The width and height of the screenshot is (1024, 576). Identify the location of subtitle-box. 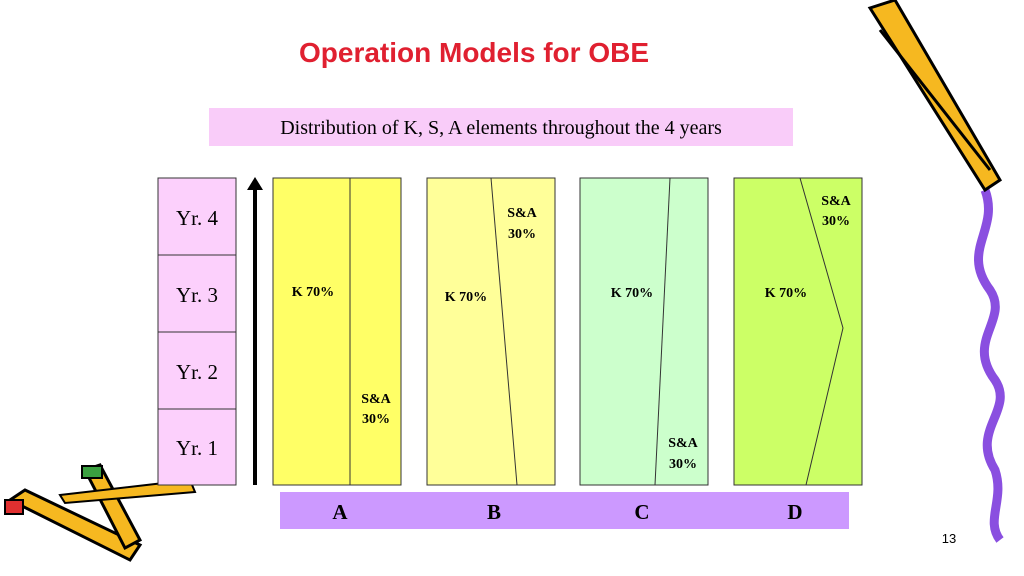
(501, 127).